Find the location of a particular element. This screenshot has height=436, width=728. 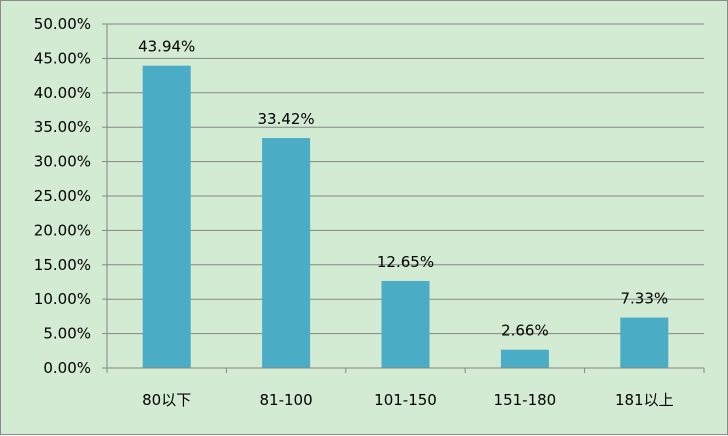

y-tick-label: 45.00% is located at coordinates (62, 58).